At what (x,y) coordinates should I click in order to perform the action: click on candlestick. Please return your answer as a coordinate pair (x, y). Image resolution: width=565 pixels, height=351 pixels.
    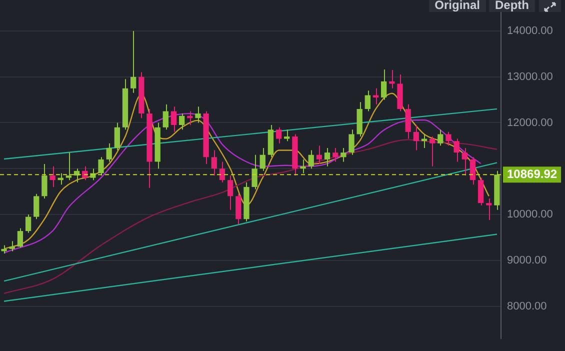
    Looking at the image, I should click on (449, 138).